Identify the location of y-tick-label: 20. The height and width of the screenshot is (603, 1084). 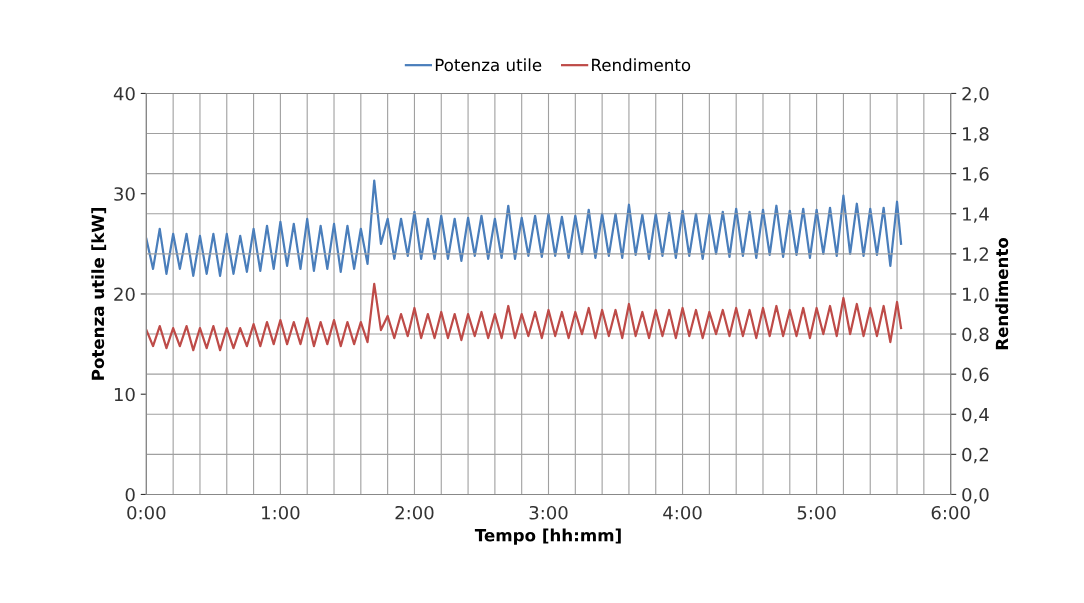
(124, 294).